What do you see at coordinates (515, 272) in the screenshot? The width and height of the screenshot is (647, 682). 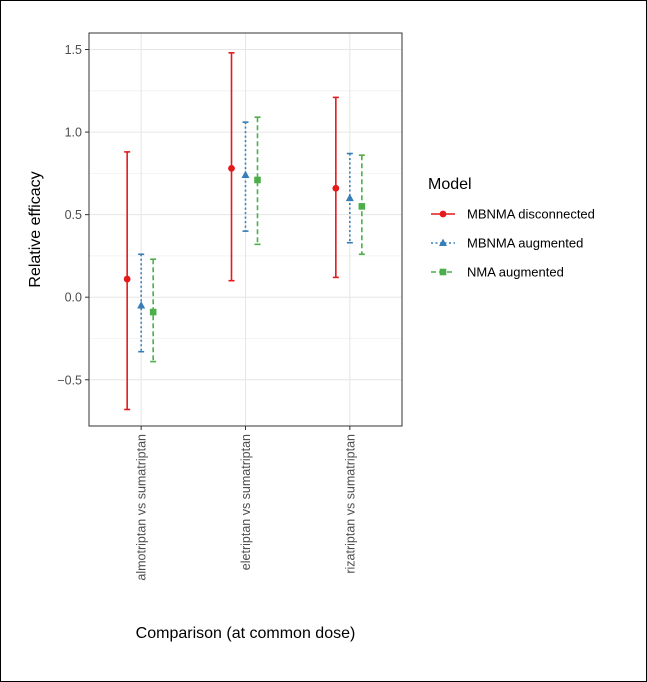 I see `legend-label: NMA augmented` at bounding box center [515, 272].